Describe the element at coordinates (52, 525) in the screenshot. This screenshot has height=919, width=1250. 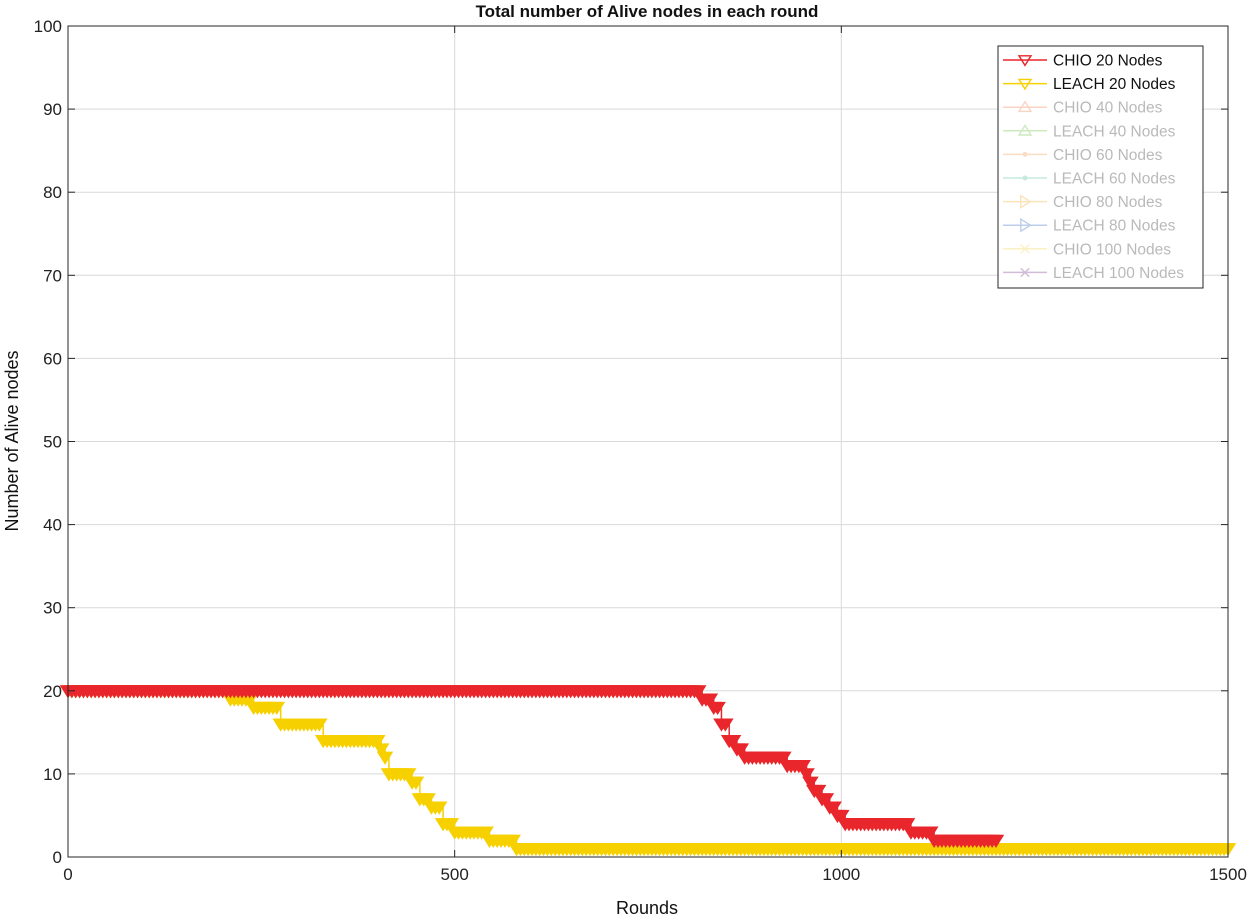
I see `y-tick-label: 40` at that location.